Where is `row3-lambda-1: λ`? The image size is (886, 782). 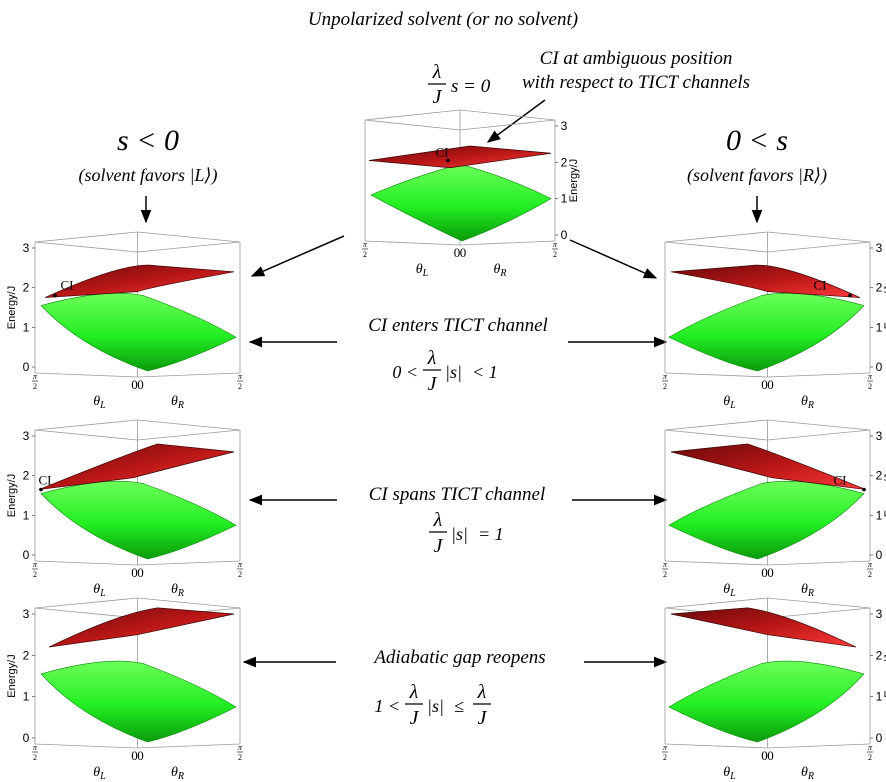
row3-lambda-1: λ is located at coordinates (414, 692).